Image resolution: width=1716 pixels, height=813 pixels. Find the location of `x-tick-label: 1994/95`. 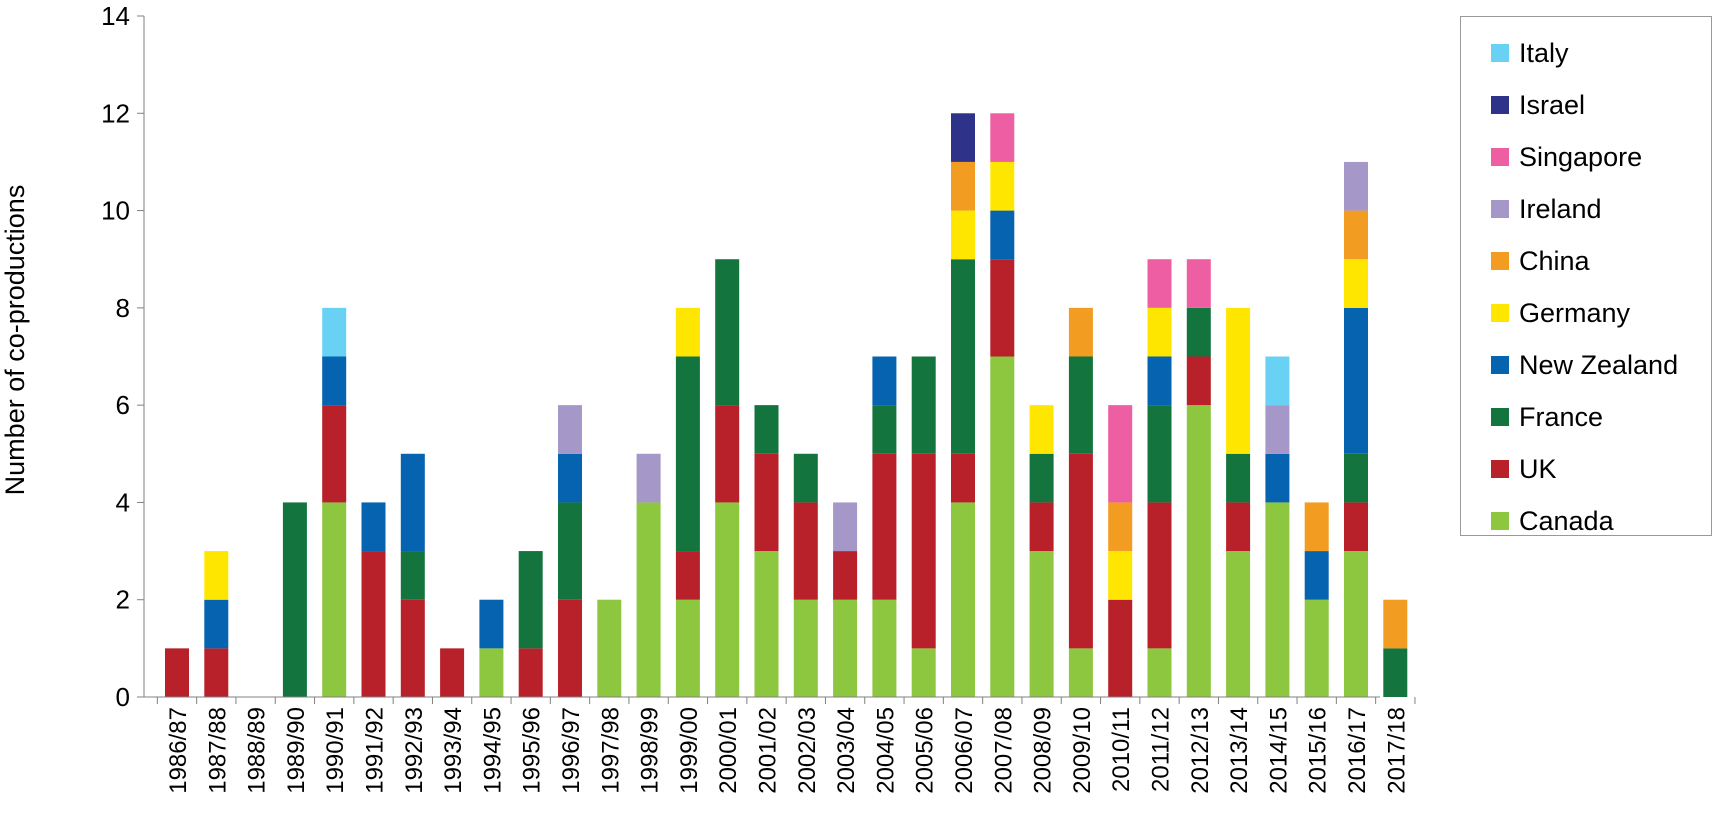

x-tick-label: 1994/95 is located at coordinates (492, 750).